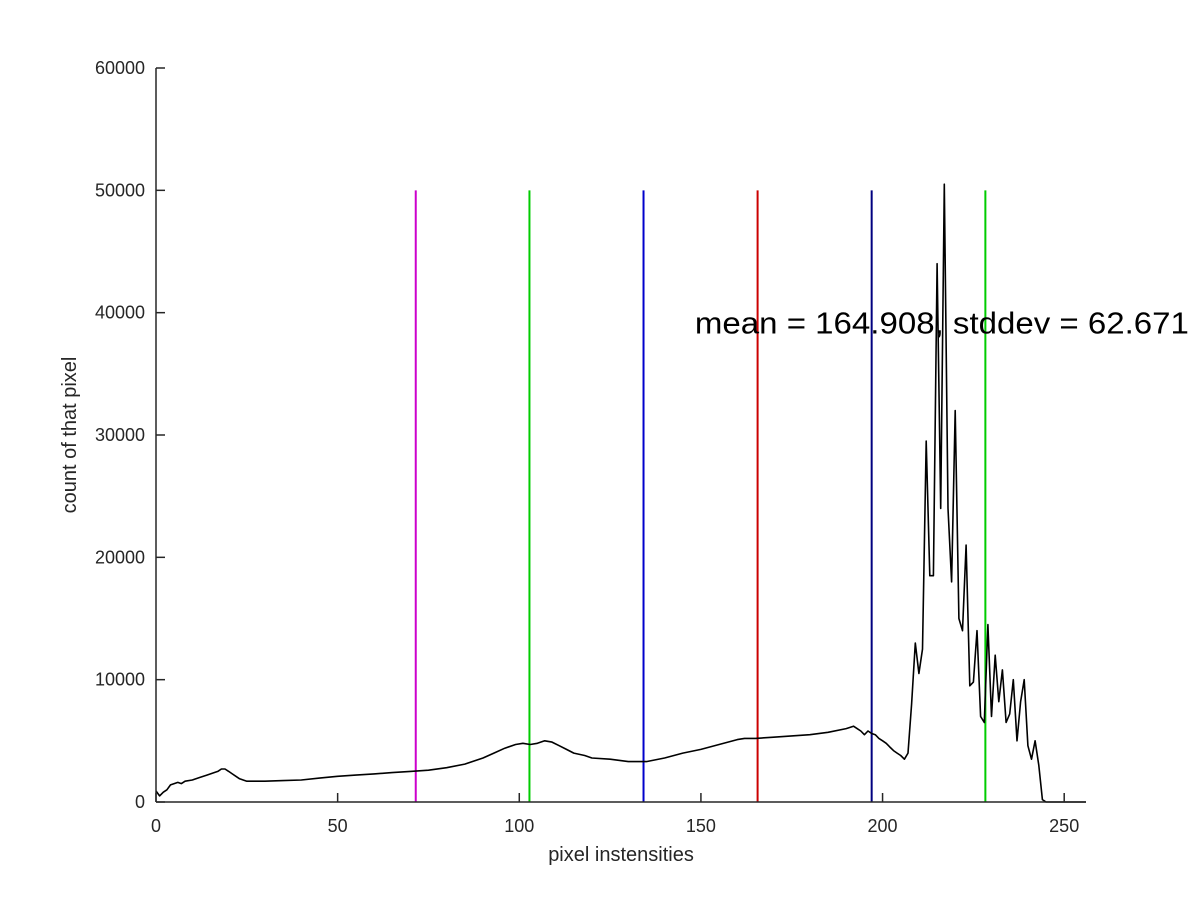 Image resolution: width=1200 pixels, height=900 pixels. Describe the element at coordinates (1064, 826) in the screenshot. I see `x-tick-label-250: 250` at that location.